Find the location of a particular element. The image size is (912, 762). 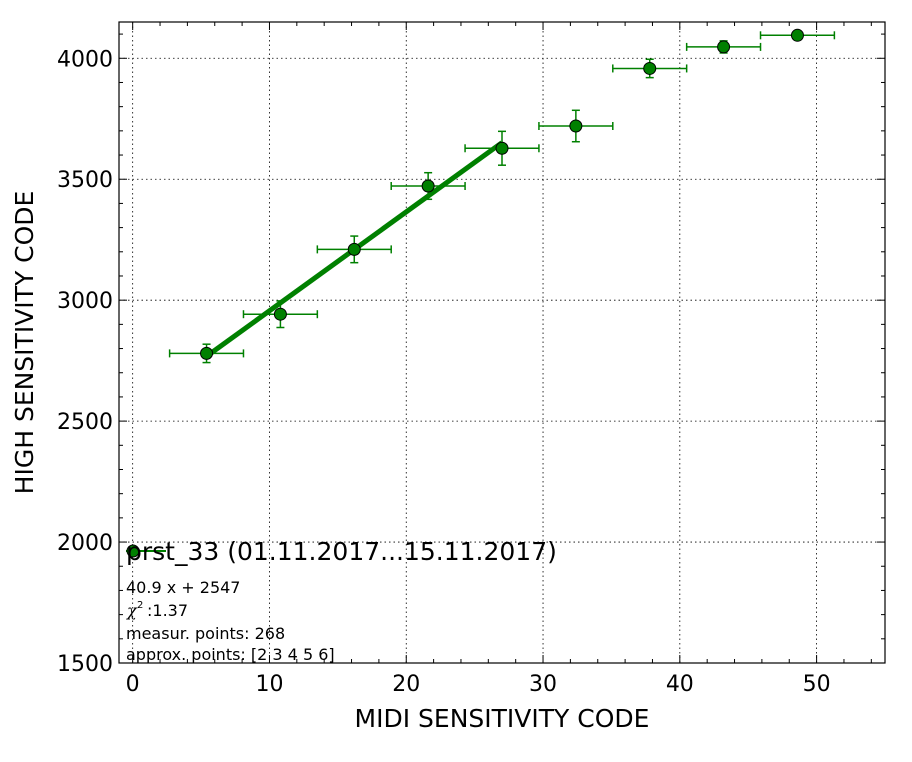

y-tick-label: 2000 is located at coordinates (85, 543).